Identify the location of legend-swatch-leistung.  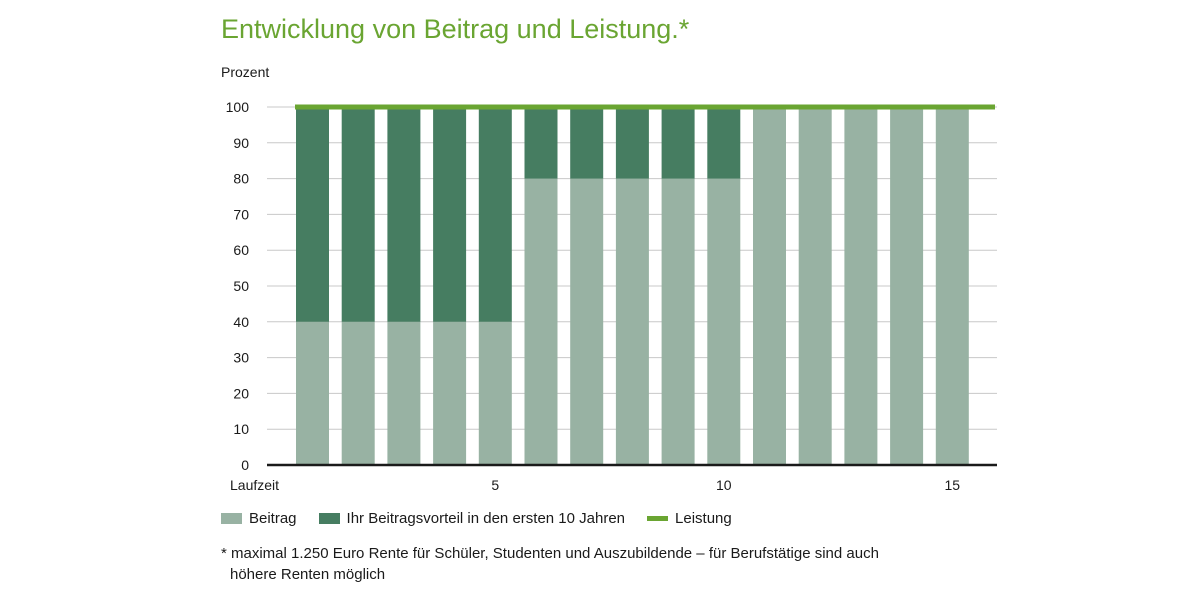
(658, 518).